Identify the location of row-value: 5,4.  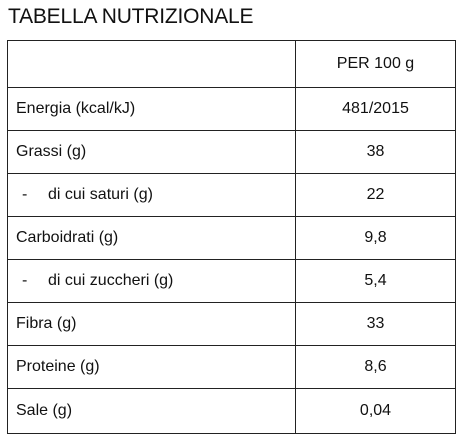
(375, 281).